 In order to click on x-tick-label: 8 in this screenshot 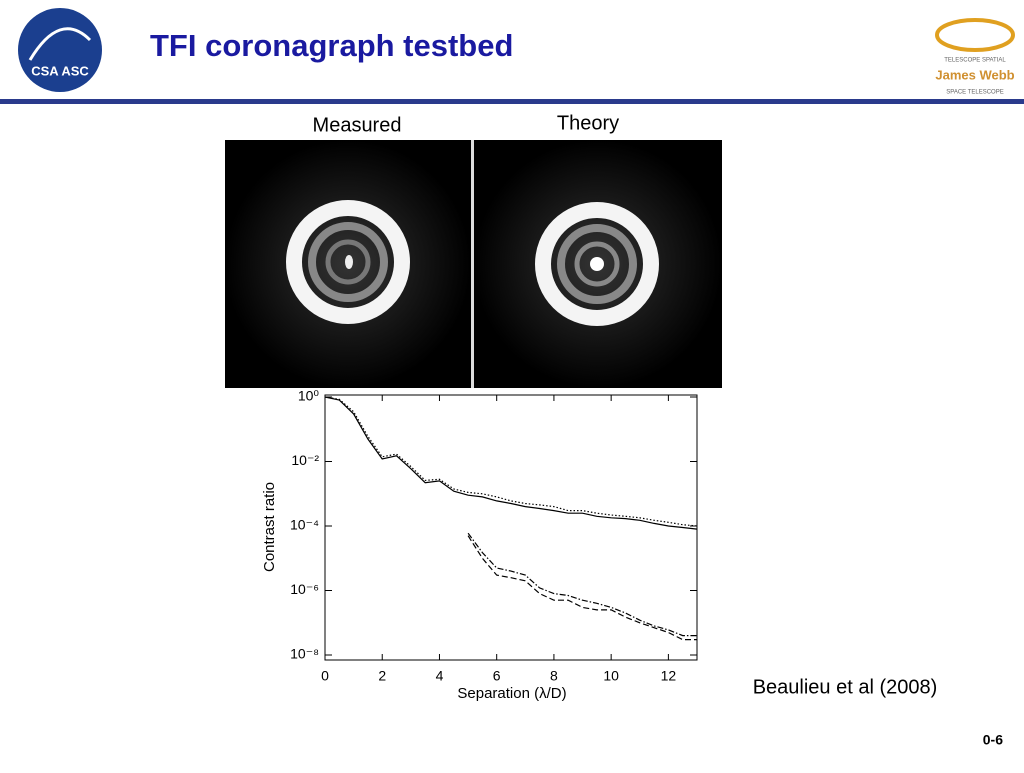, I will do `click(554, 676)`.